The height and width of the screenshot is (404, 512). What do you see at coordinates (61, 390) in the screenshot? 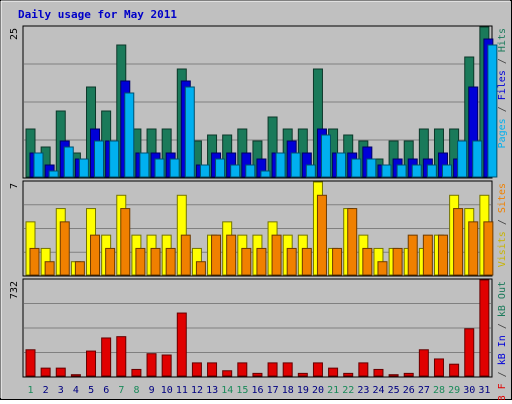
I see `x-tick-label: 3` at bounding box center [61, 390].